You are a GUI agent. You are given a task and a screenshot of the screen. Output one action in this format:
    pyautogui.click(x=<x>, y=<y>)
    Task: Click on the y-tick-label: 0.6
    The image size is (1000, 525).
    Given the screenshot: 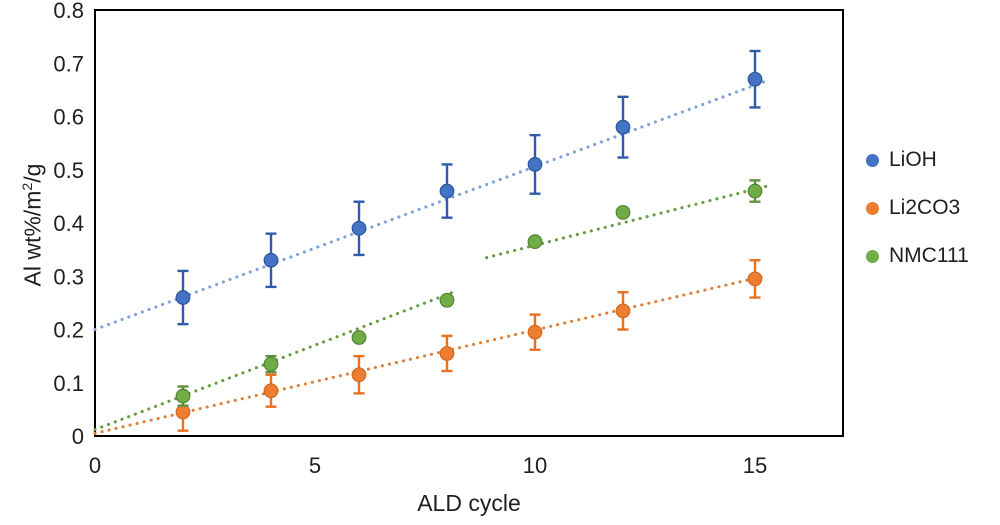 What is the action you would take?
    pyautogui.click(x=68, y=117)
    